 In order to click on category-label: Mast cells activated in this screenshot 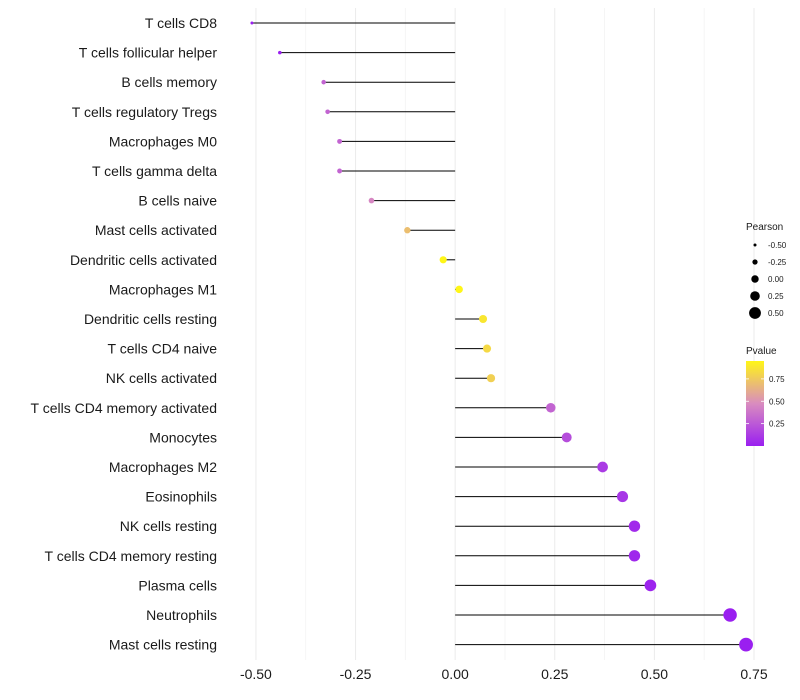, I will do `click(156, 230)`.